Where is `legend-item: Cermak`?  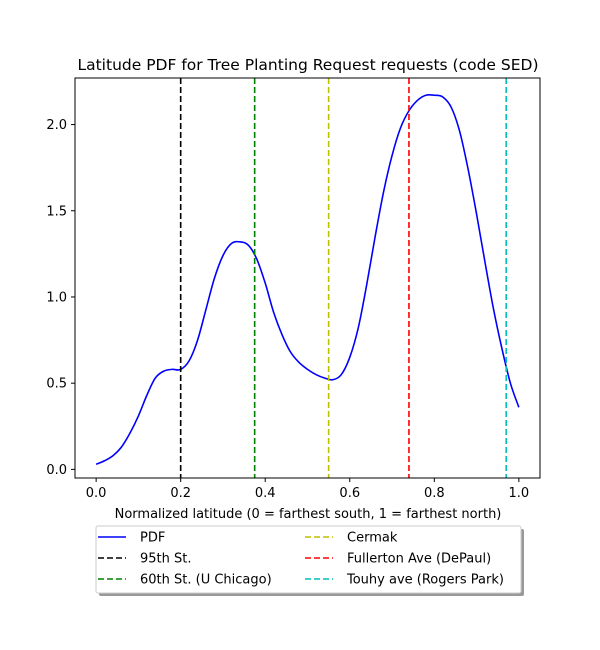
legend-item: Cermak is located at coordinates (351, 538).